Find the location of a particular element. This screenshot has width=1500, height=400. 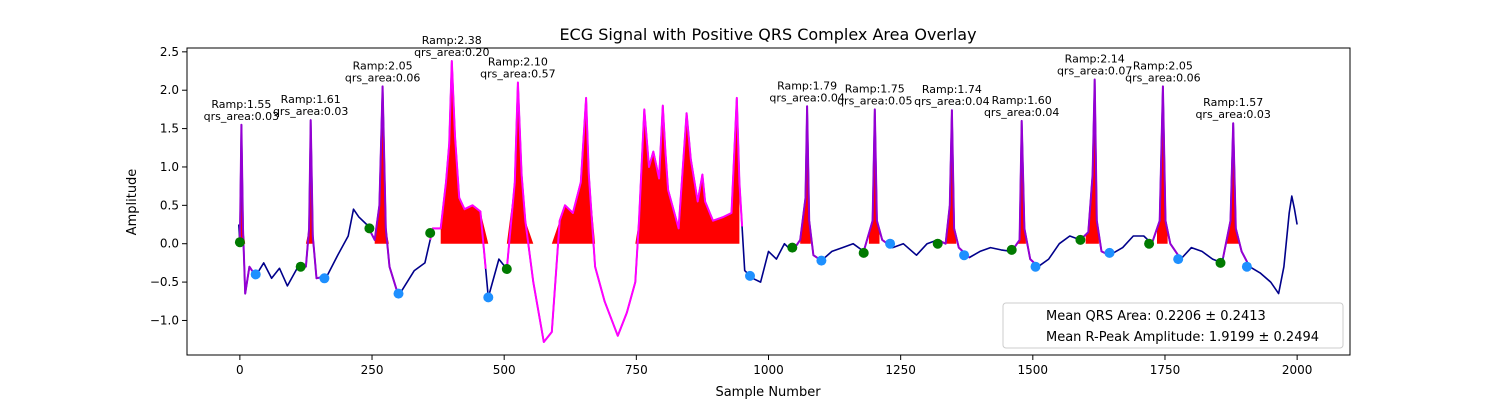

x-tick-label: 0 is located at coordinates (240, 370).